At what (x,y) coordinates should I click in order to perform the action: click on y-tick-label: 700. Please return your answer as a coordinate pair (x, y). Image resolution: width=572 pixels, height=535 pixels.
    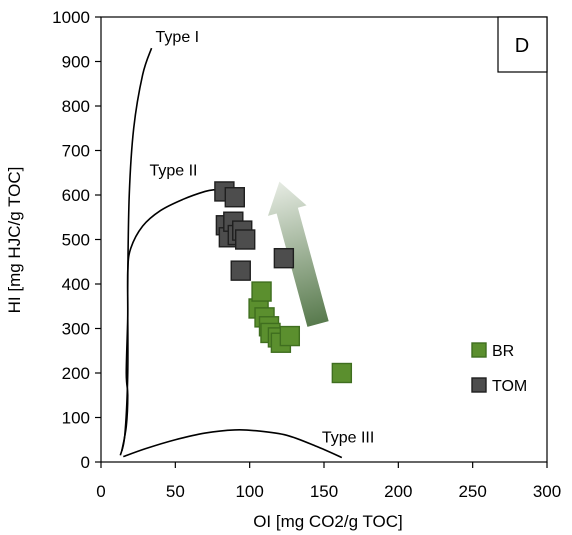
    Looking at the image, I should click on (76, 151).